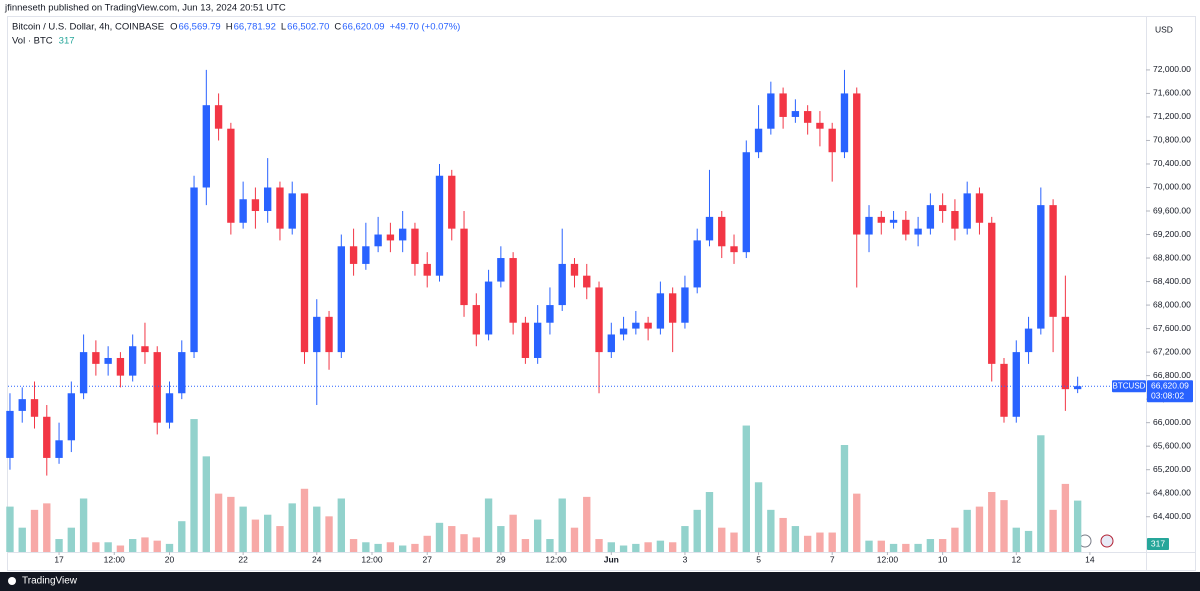 The image size is (1200, 591). What do you see at coordinates (255, 27) in the screenshot?
I see `legend-value: 66,781.92` at bounding box center [255, 27].